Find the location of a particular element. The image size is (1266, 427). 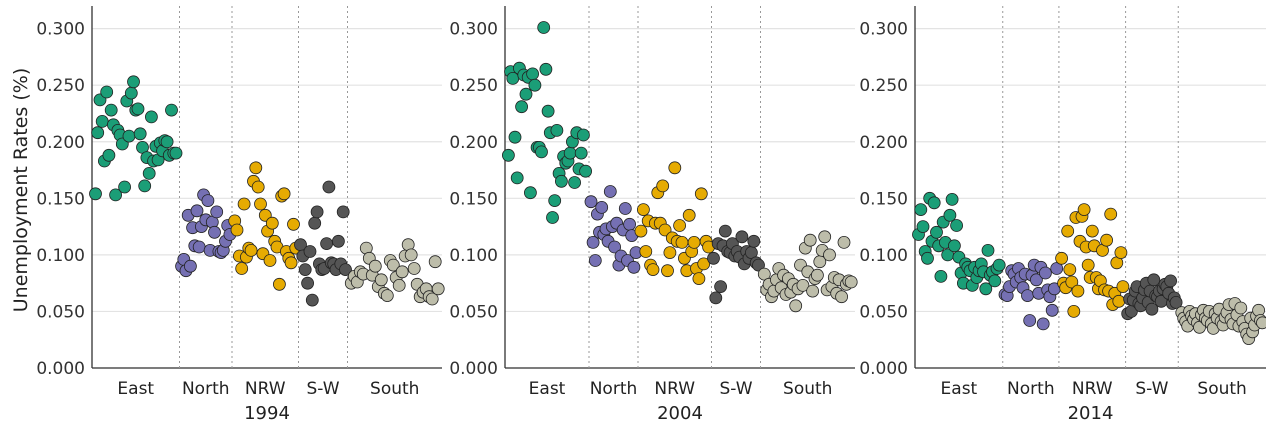

y-tick-label: 0.000 is located at coordinates (883, 369).